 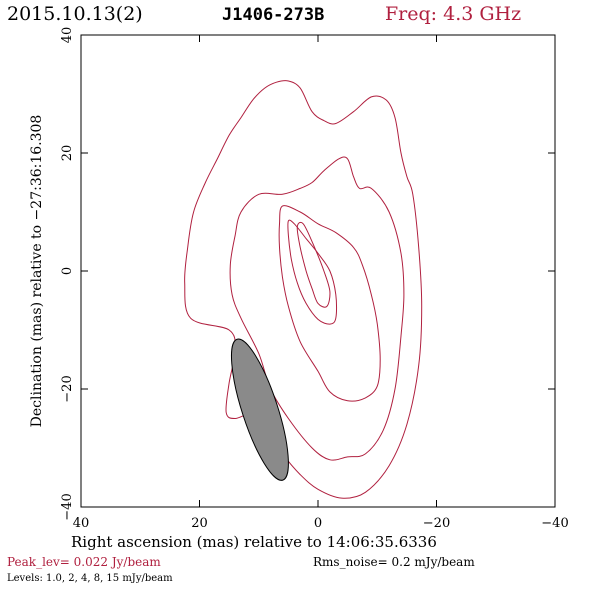 I want to click on beam-ellipse, so click(x=259, y=409).